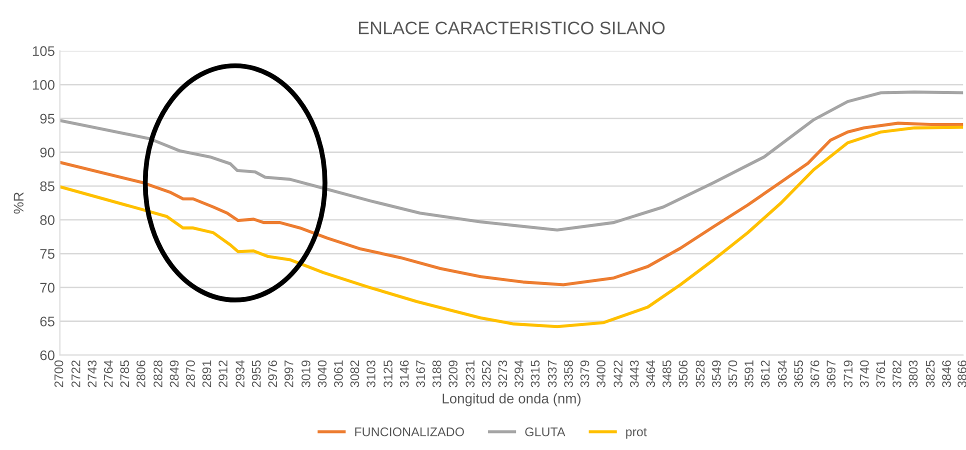  I want to click on x-tick-label: 2891, so click(207, 374).